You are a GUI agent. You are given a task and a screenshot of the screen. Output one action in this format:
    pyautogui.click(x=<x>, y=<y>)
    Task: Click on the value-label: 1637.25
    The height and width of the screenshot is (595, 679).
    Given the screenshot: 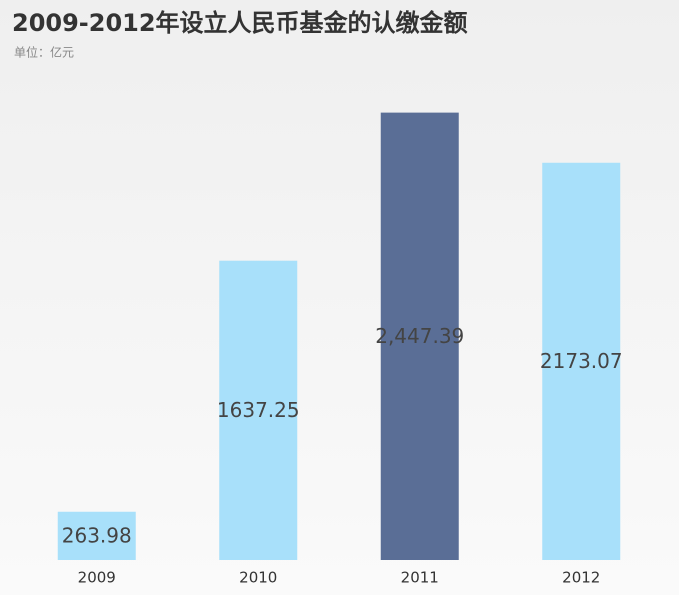 What is the action you would take?
    pyautogui.click(x=258, y=410)
    